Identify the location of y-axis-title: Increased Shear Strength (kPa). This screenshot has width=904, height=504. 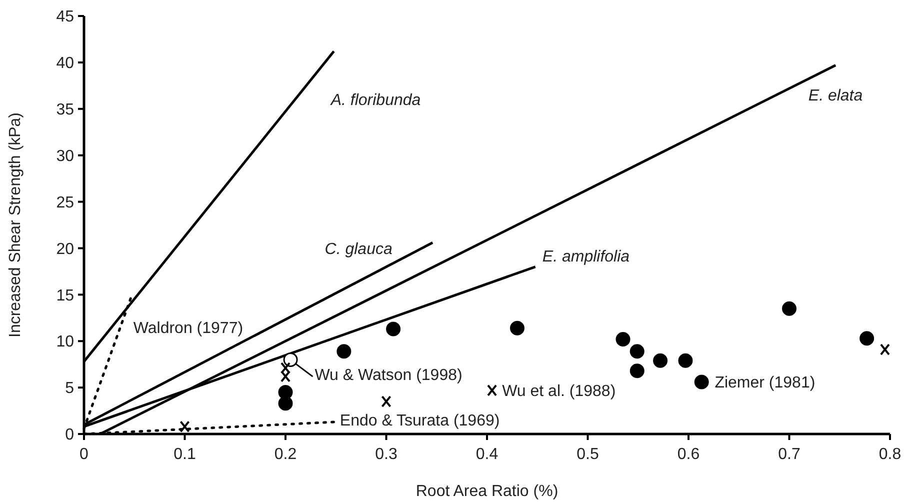
(15, 225).